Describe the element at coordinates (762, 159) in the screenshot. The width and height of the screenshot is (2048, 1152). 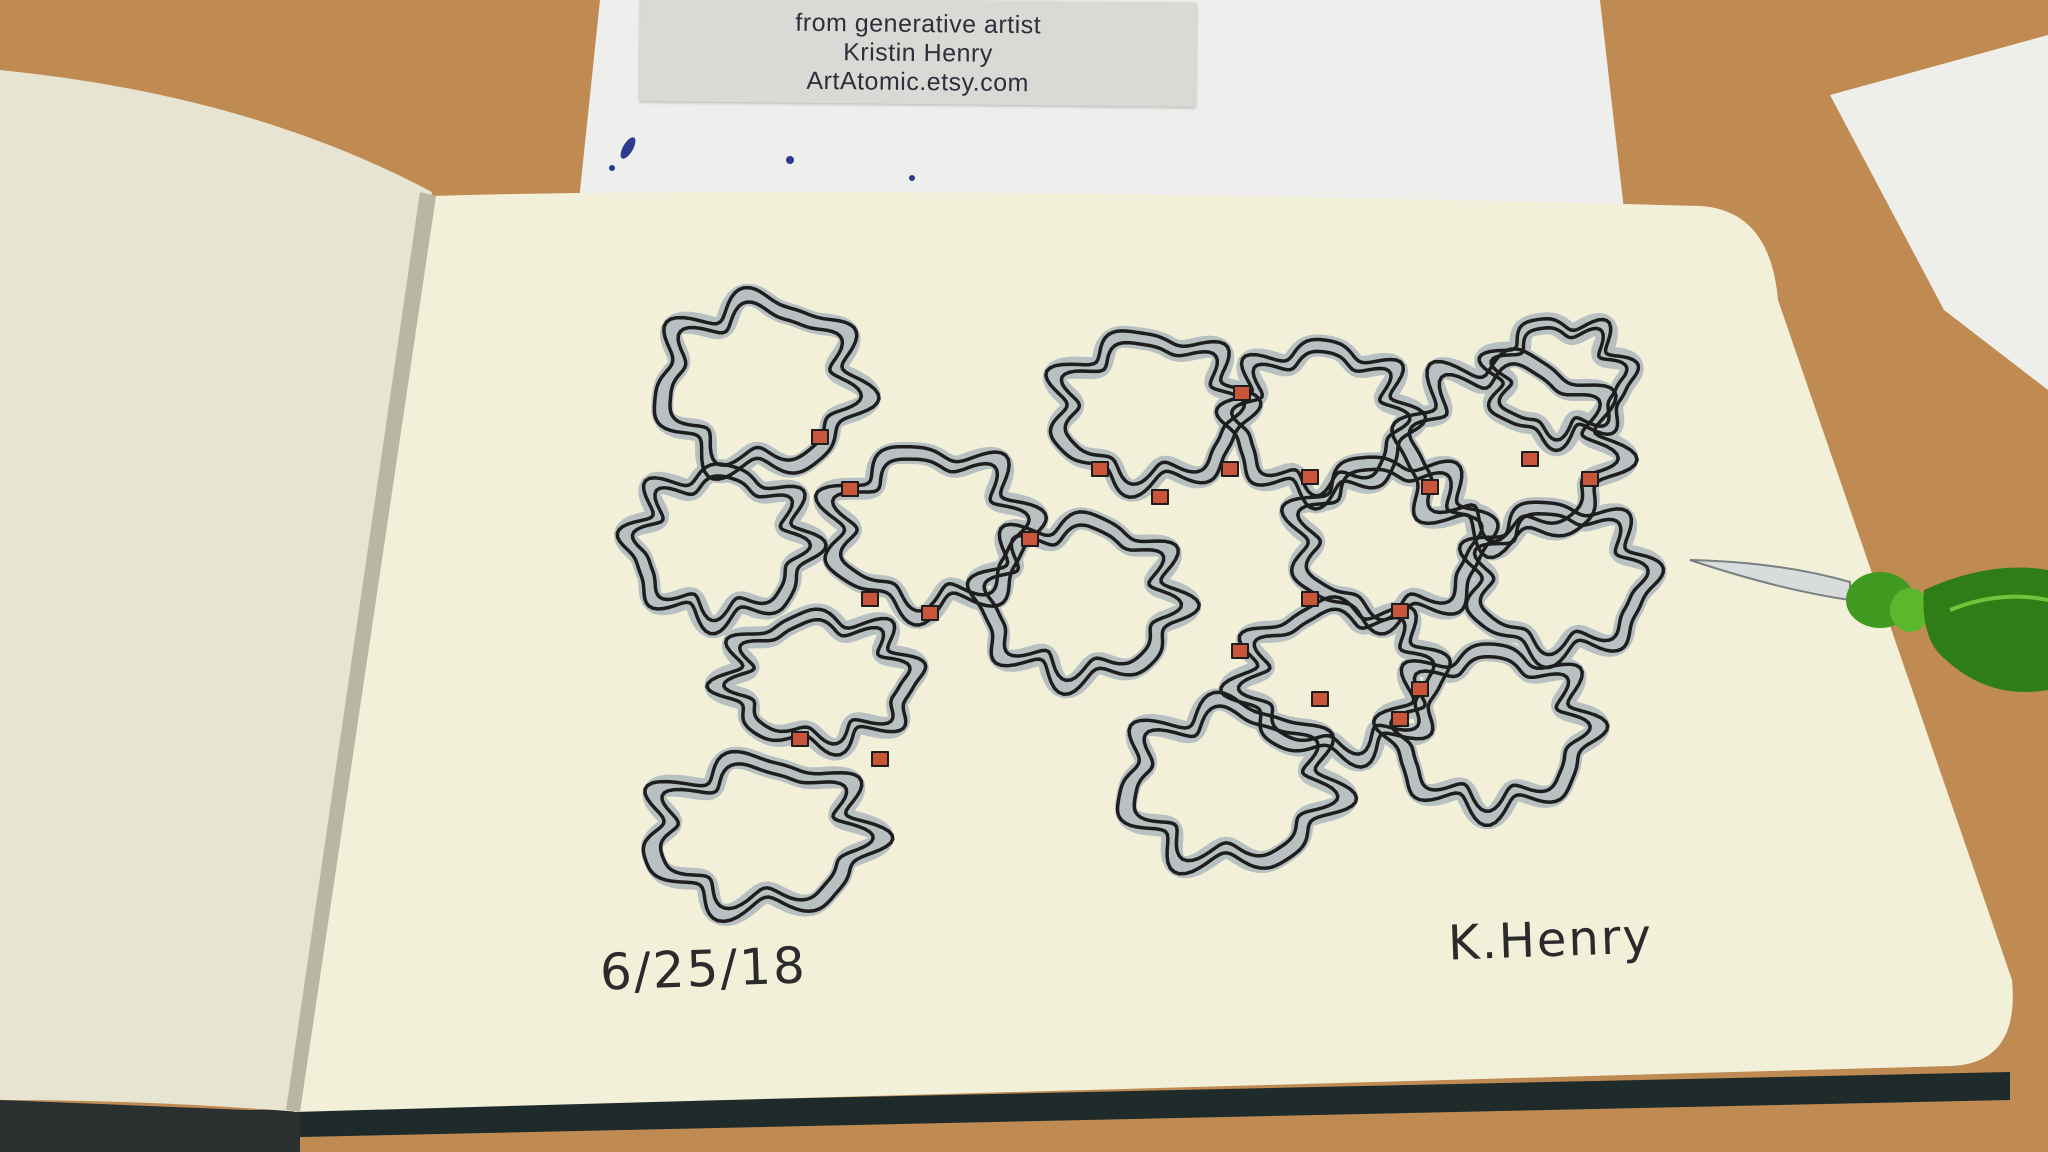
I see `ink-splatters` at that location.